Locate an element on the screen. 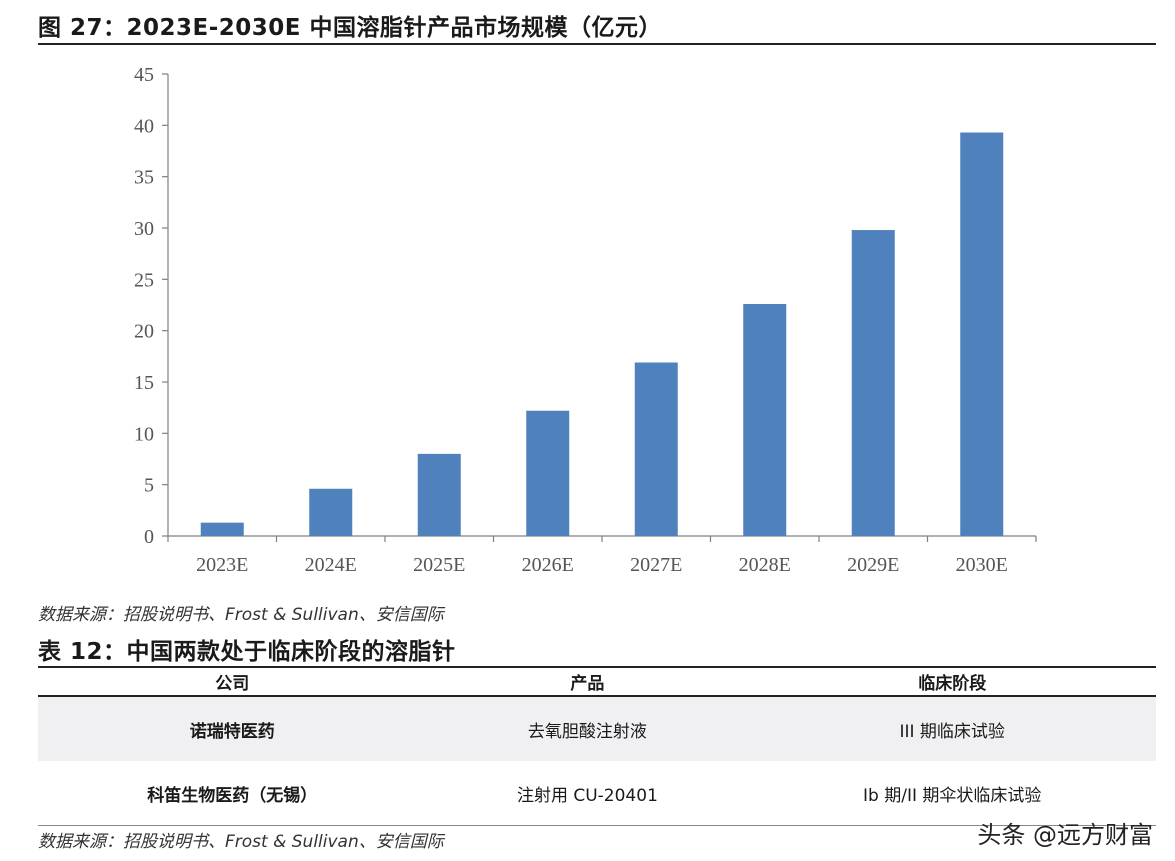  table-row: 诺瑞特医药 去氧胆酸注射液 III 期临床试验 is located at coordinates (597, 728).